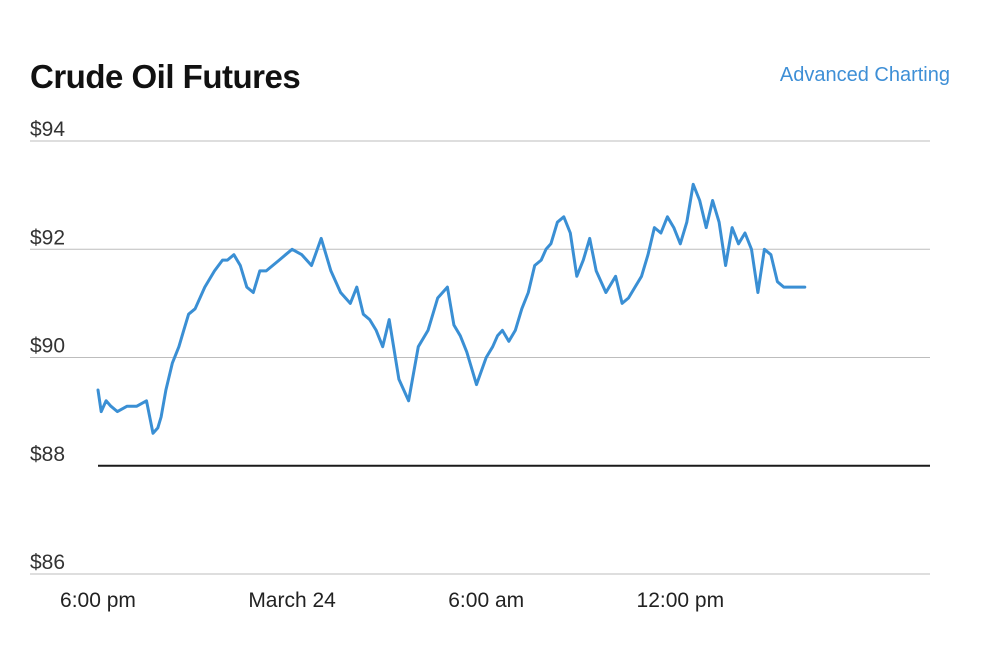  What do you see at coordinates (392, 600) in the screenshot?
I see `x-axis-labels: 6:00 pm March 24 6:00 am 12:00 pm` at bounding box center [392, 600].